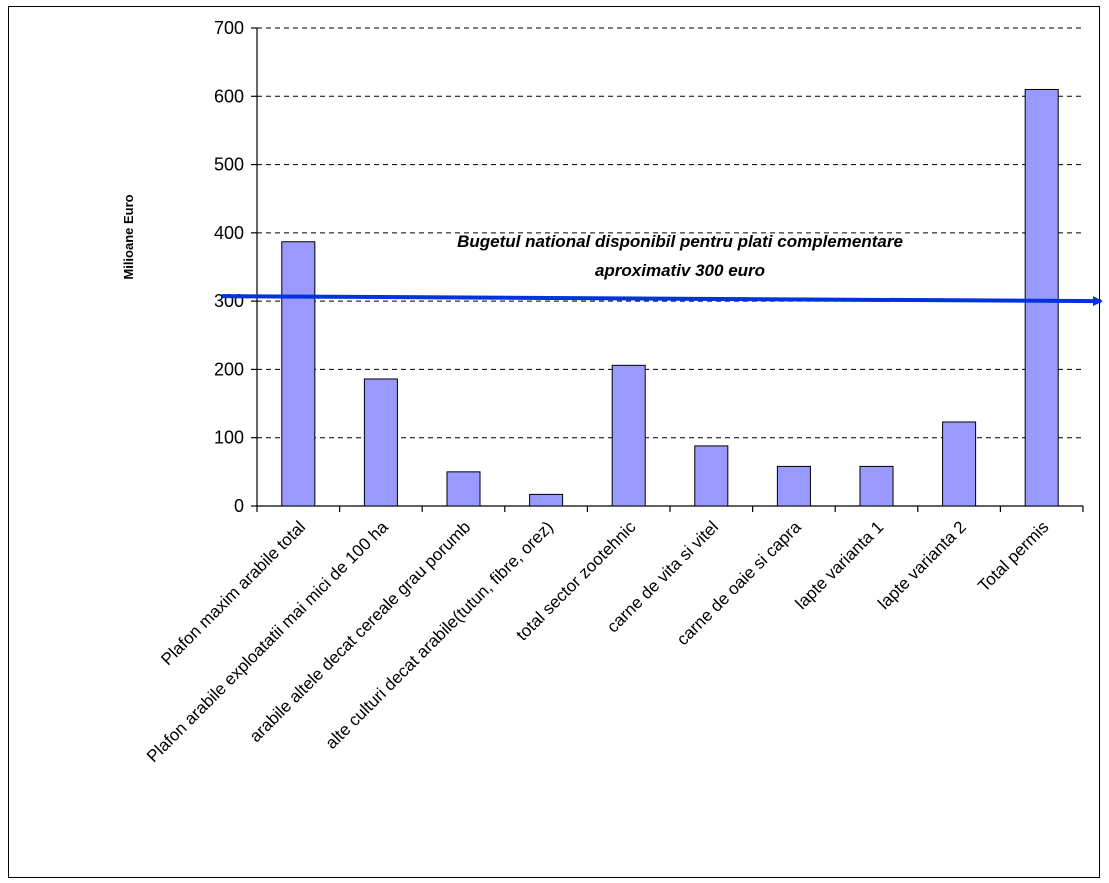 Image resolution: width=1109 pixels, height=883 pixels. Describe the element at coordinates (922, 565) in the screenshot. I see `x-category-label: lapte varianta 2` at that location.